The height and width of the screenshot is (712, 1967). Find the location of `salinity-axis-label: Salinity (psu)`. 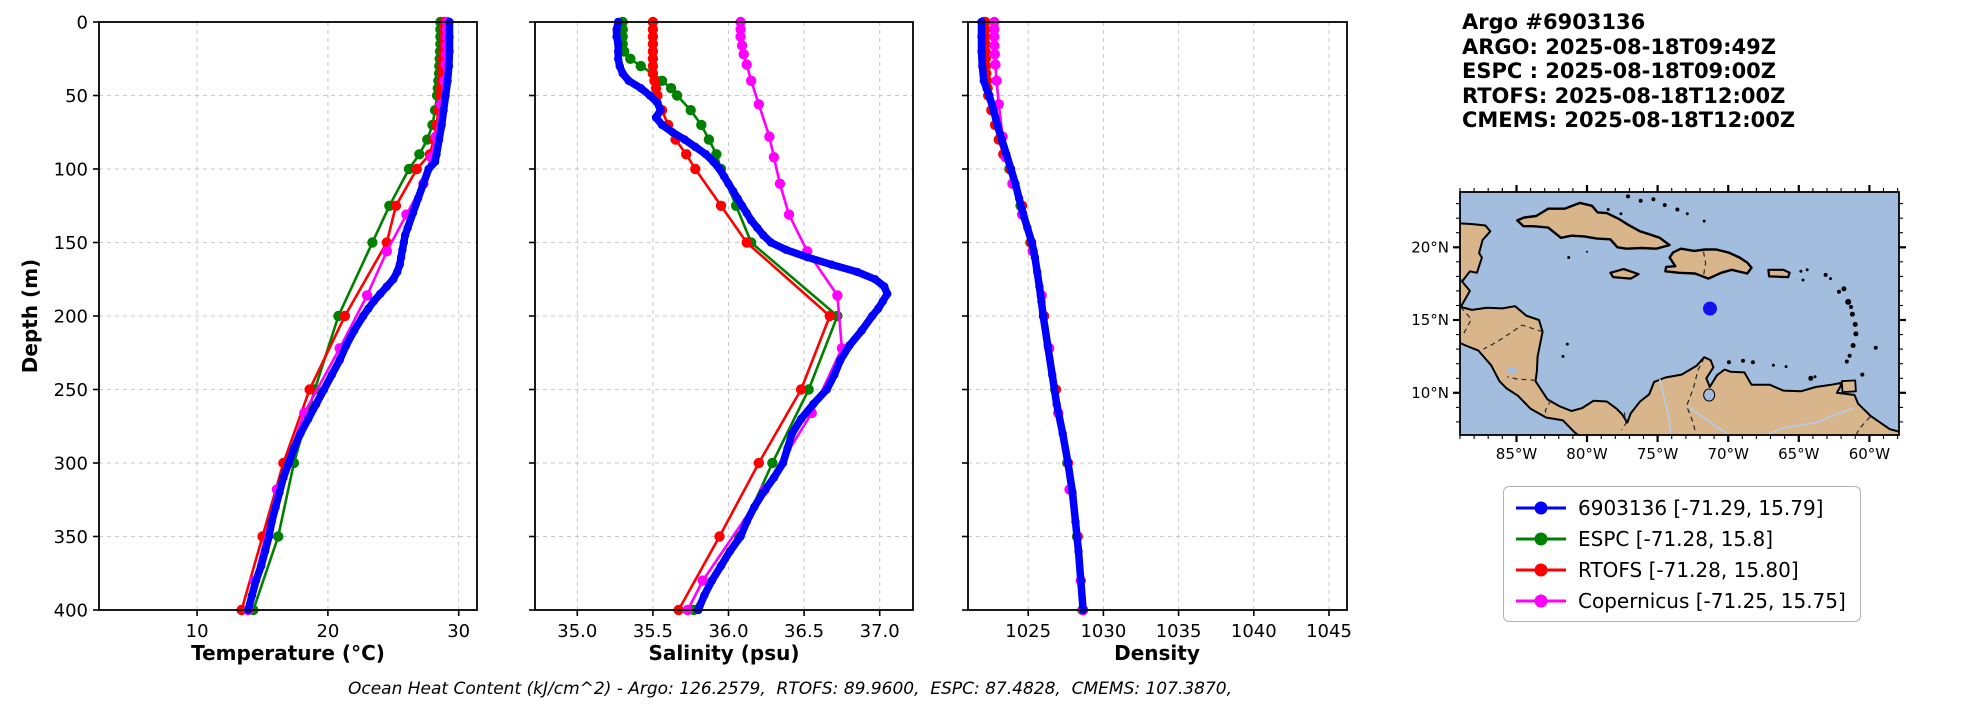

salinity-axis-label: Salinity (psu) is located at coordinates (724, 653).